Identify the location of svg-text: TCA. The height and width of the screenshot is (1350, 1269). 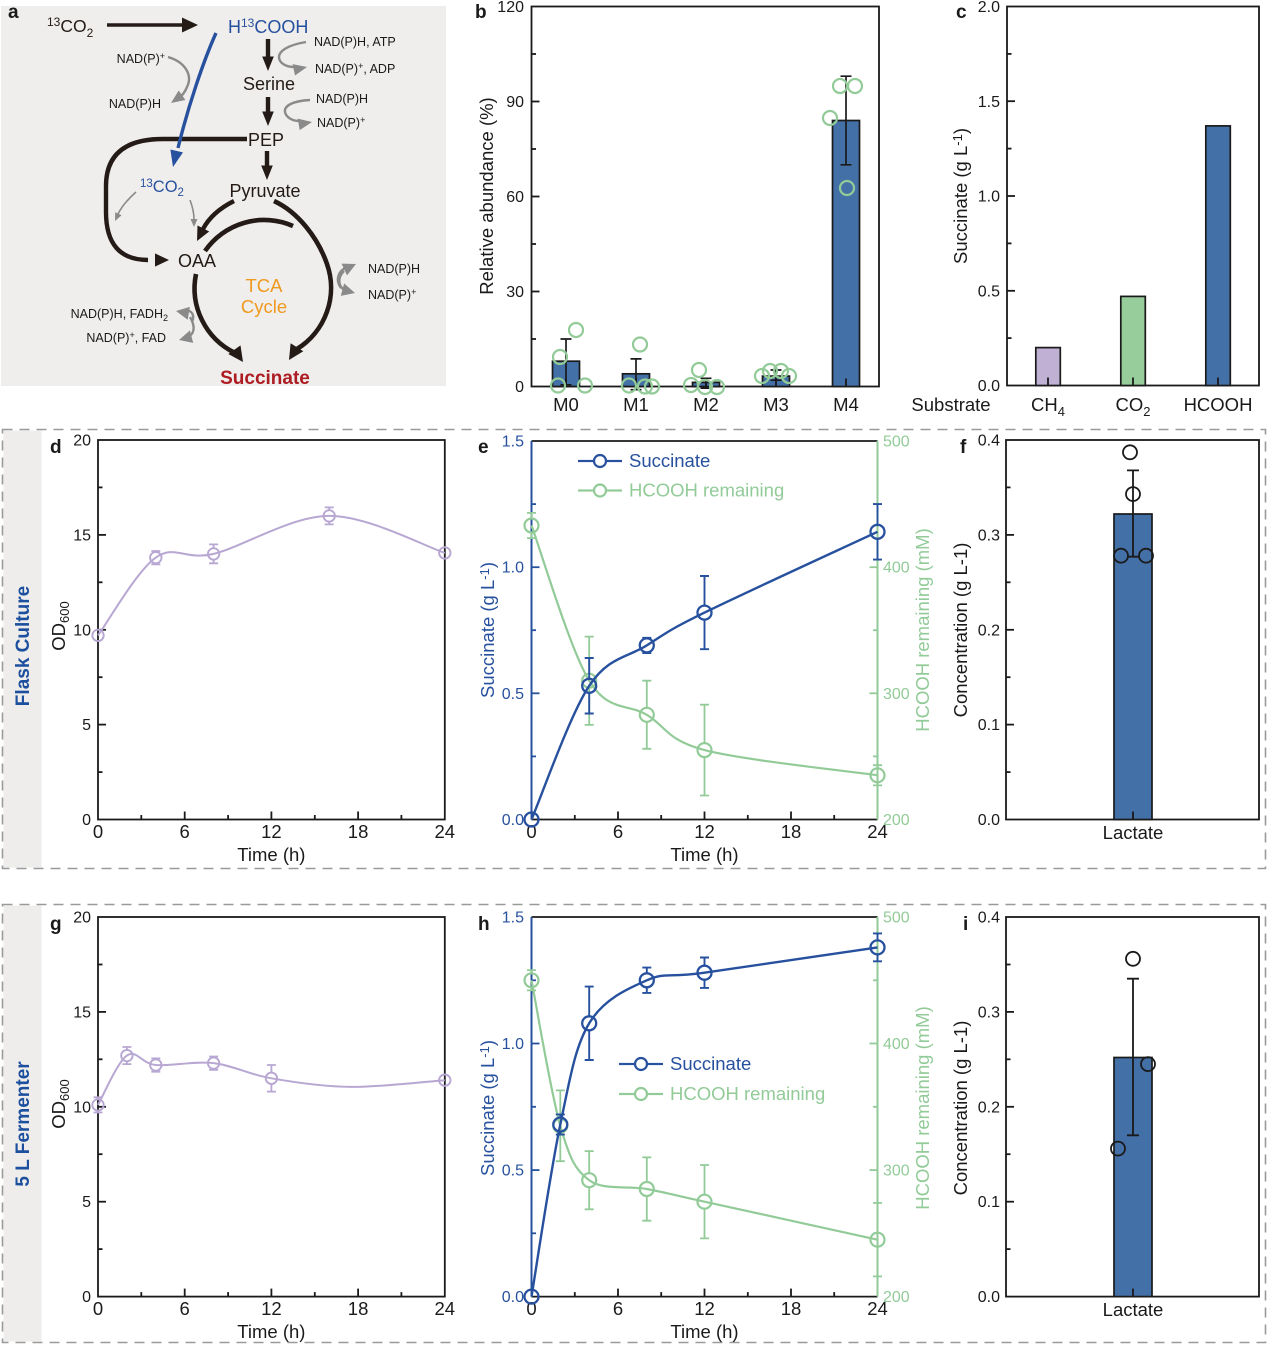
(265, 285).